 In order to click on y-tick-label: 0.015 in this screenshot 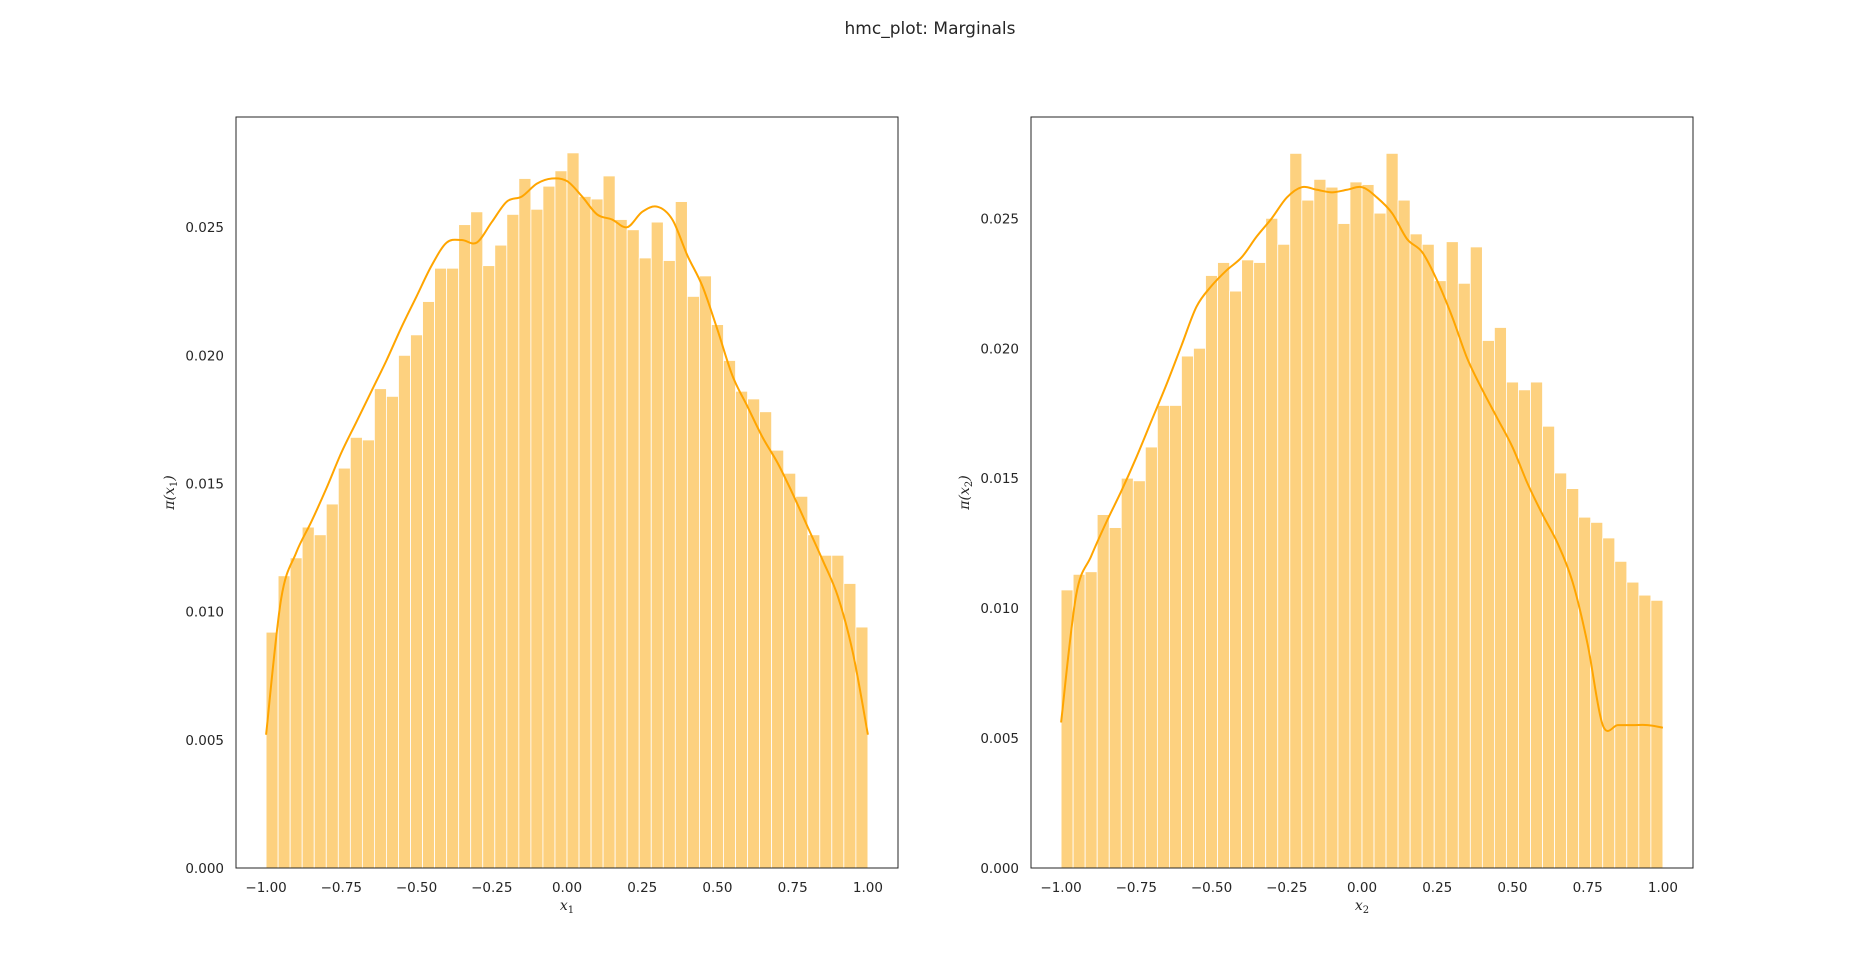, I will do `click(999, 479)`.